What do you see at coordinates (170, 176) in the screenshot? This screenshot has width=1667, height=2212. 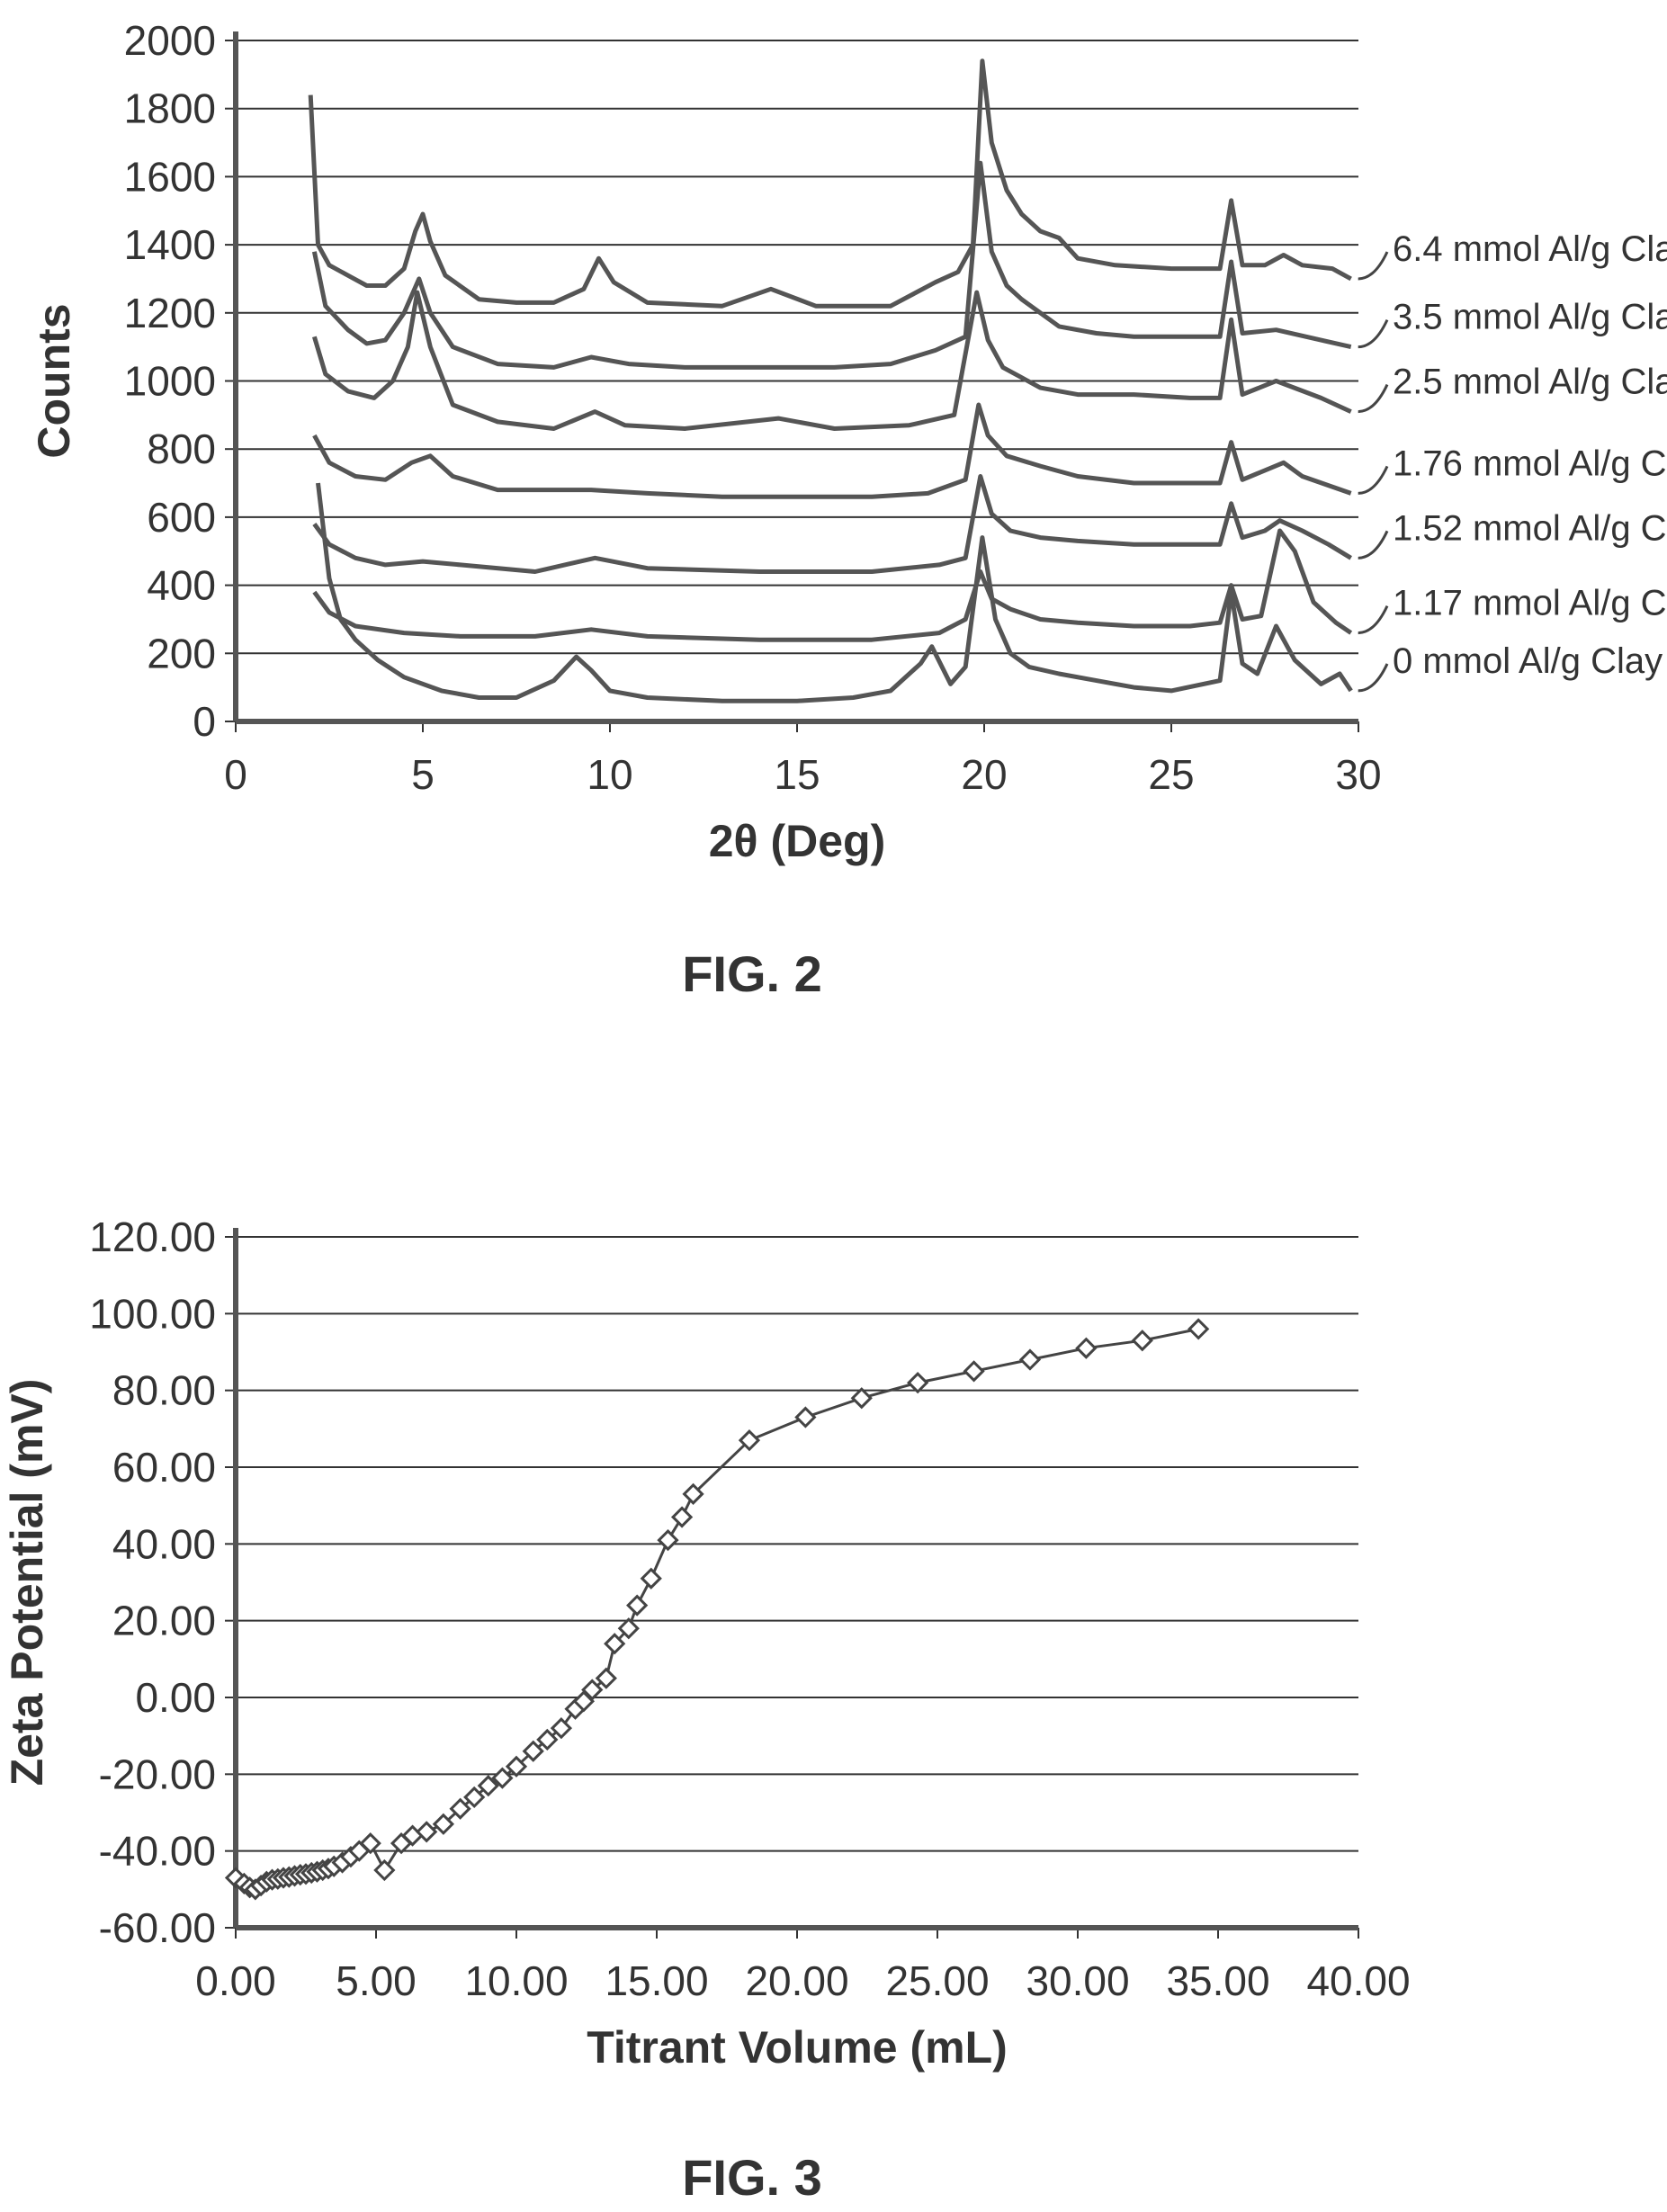 I see `y-tick-label: 1600` at bounding box center [170, 176].